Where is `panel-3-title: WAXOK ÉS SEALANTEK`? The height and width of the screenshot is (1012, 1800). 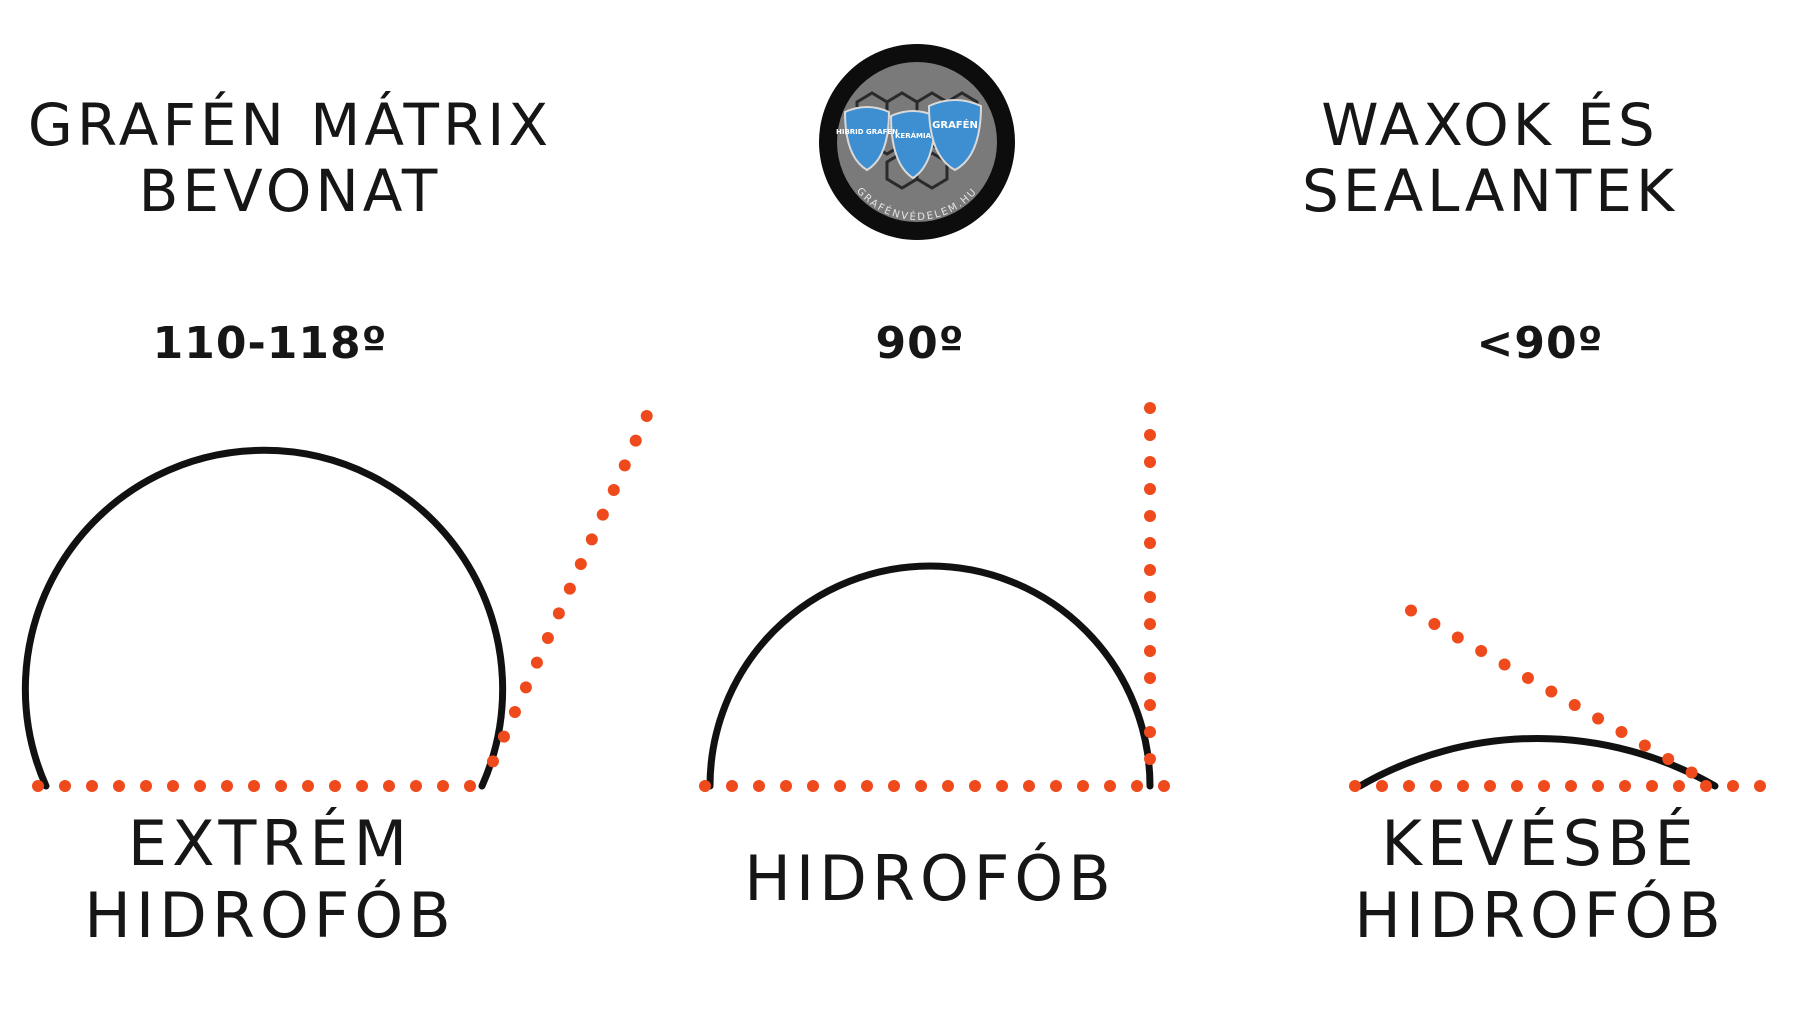
panel-3-title: WAXOK ÉS SEALANTEK is located at coordinates (1490, 158).